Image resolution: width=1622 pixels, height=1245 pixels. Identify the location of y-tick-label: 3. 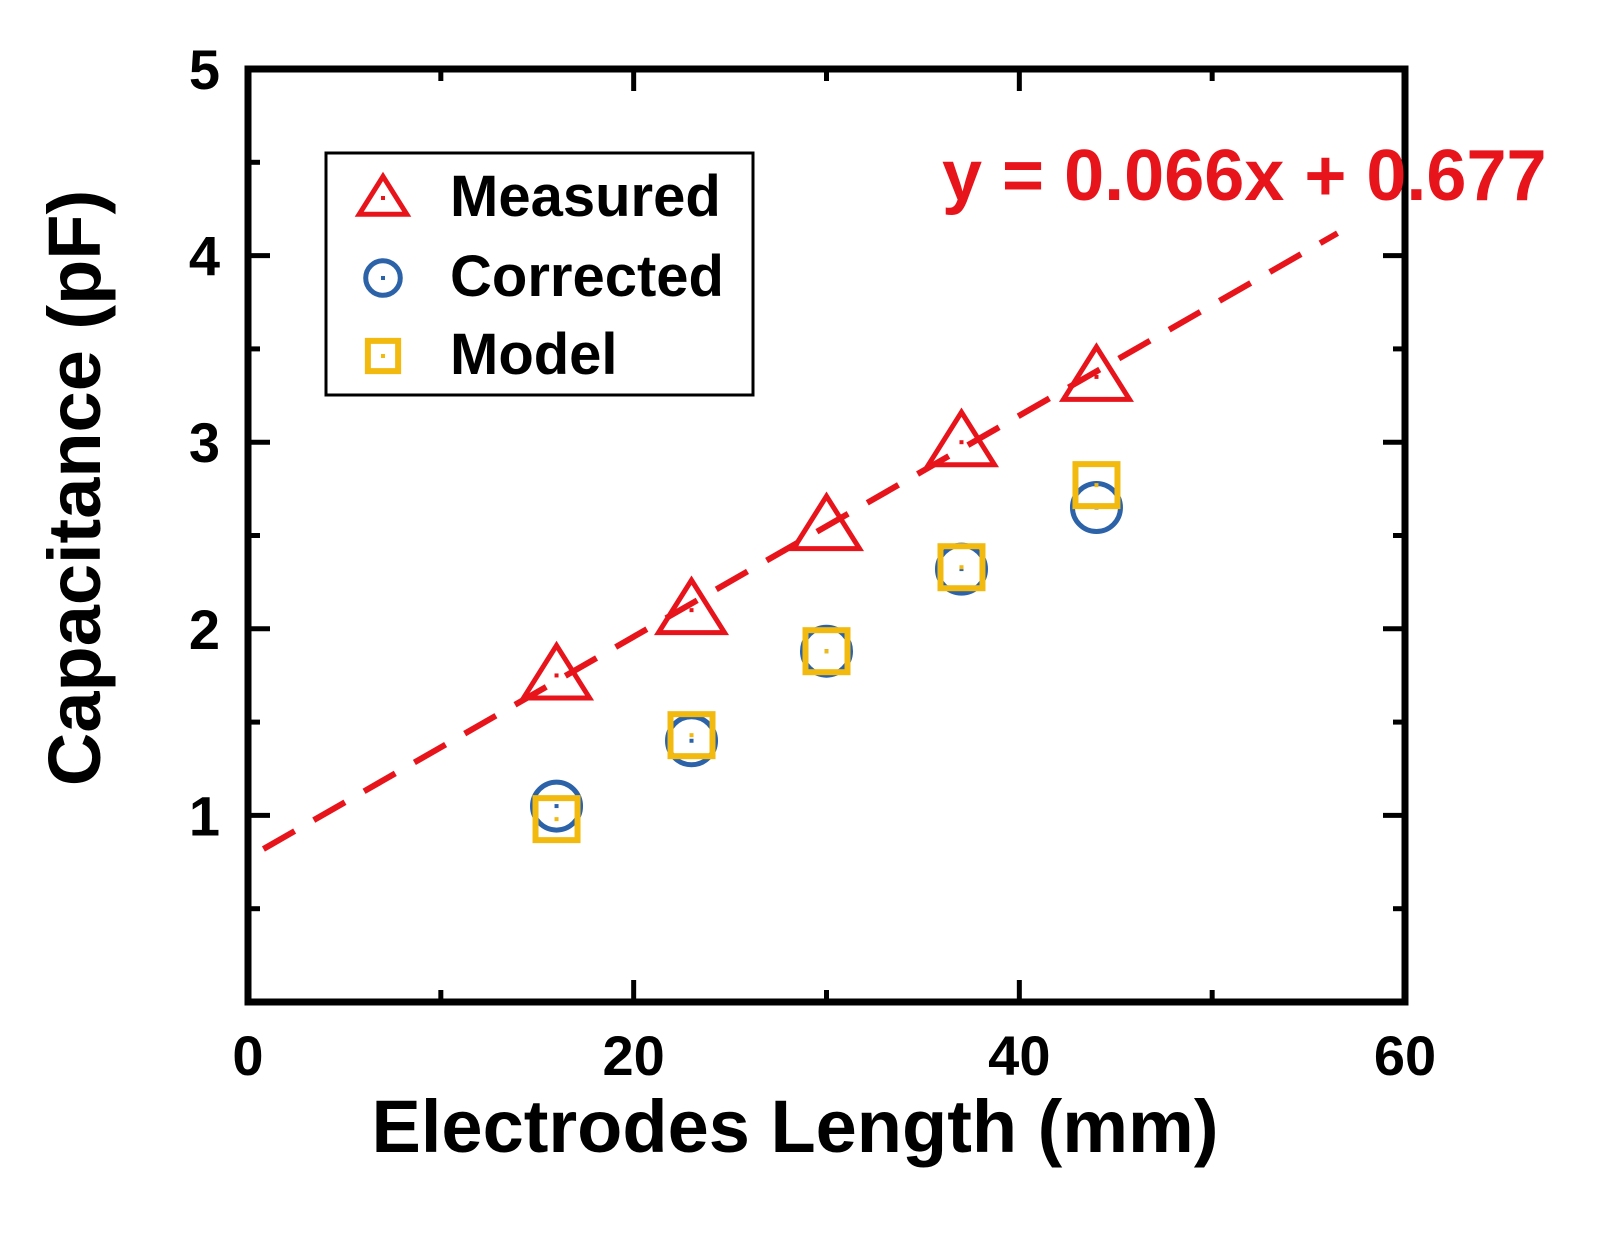
(204, 442).